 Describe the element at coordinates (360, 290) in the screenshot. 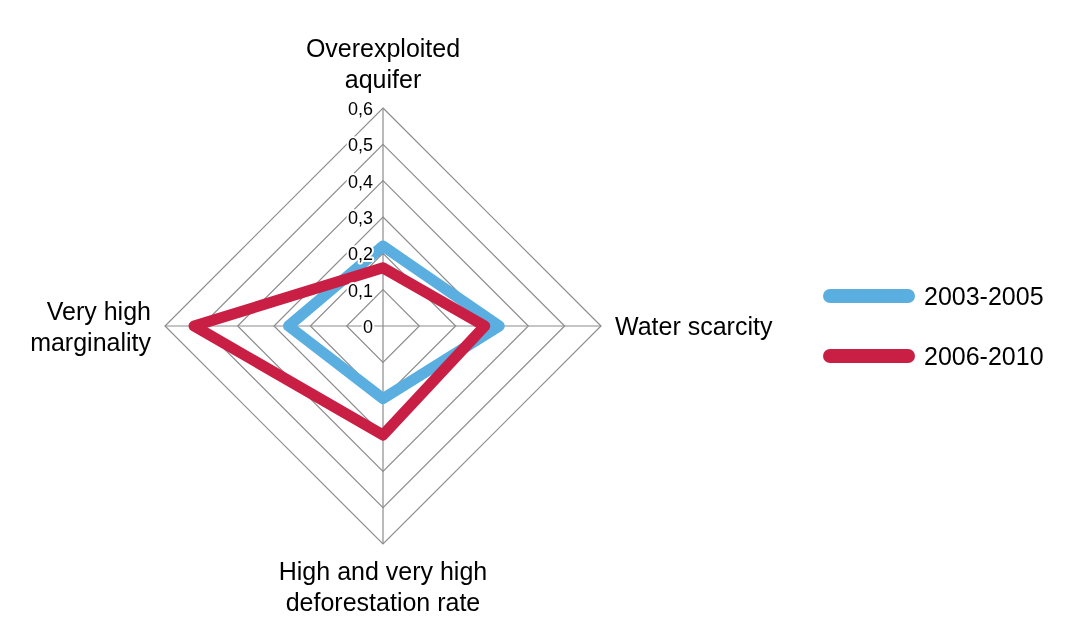

I see `y-tick-label: 0,1` at that location.